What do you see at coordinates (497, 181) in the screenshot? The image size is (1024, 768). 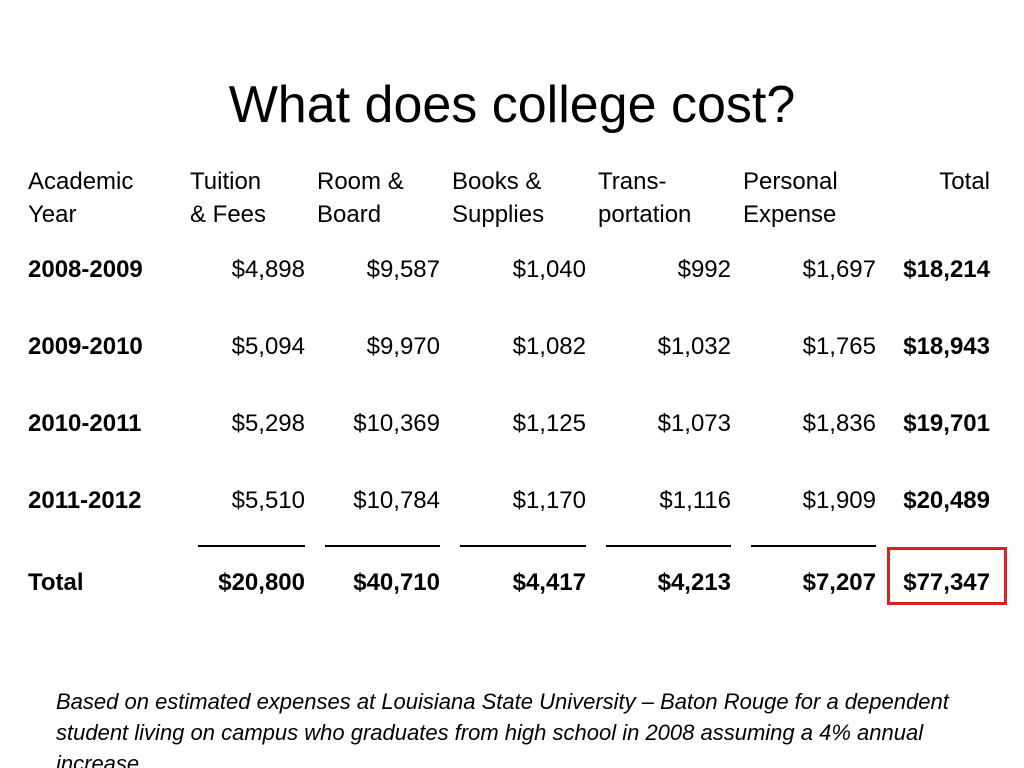 I see `header-line: Books &` at bounding box center [497, 181].